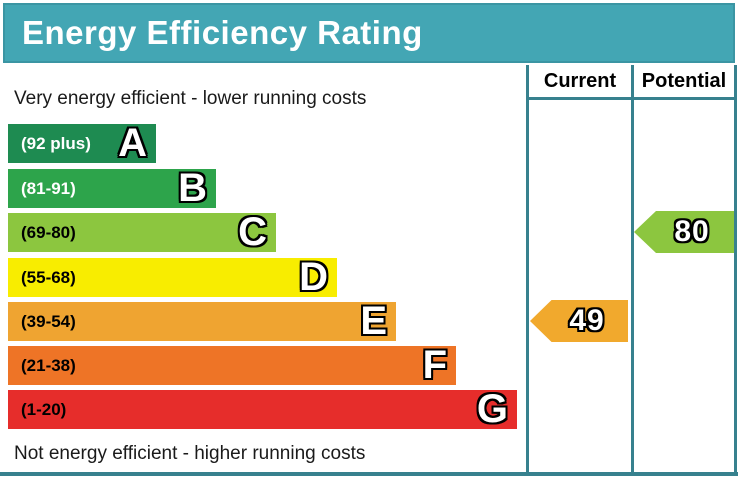 The height and width of the screenshot is (483, 738). Describe the element at coordinates (692, 231) in the screenshot. I see `potential-rating-value: 80` at that location.